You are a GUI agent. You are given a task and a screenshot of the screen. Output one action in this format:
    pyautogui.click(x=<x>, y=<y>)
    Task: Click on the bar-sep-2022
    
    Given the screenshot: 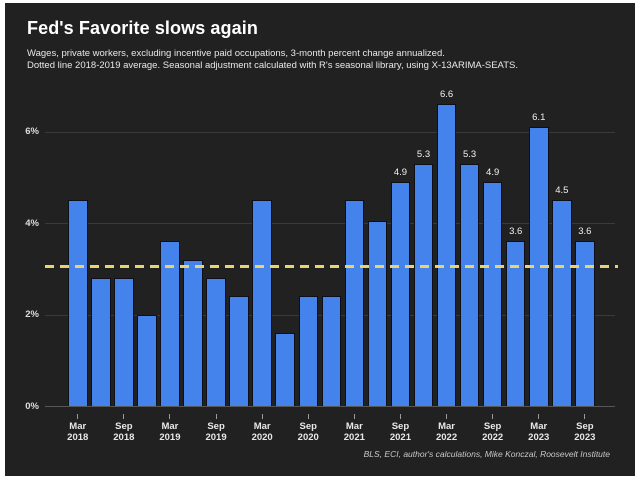 What is the action you would take?
    pyautogui.click(x=492, y=294)
    